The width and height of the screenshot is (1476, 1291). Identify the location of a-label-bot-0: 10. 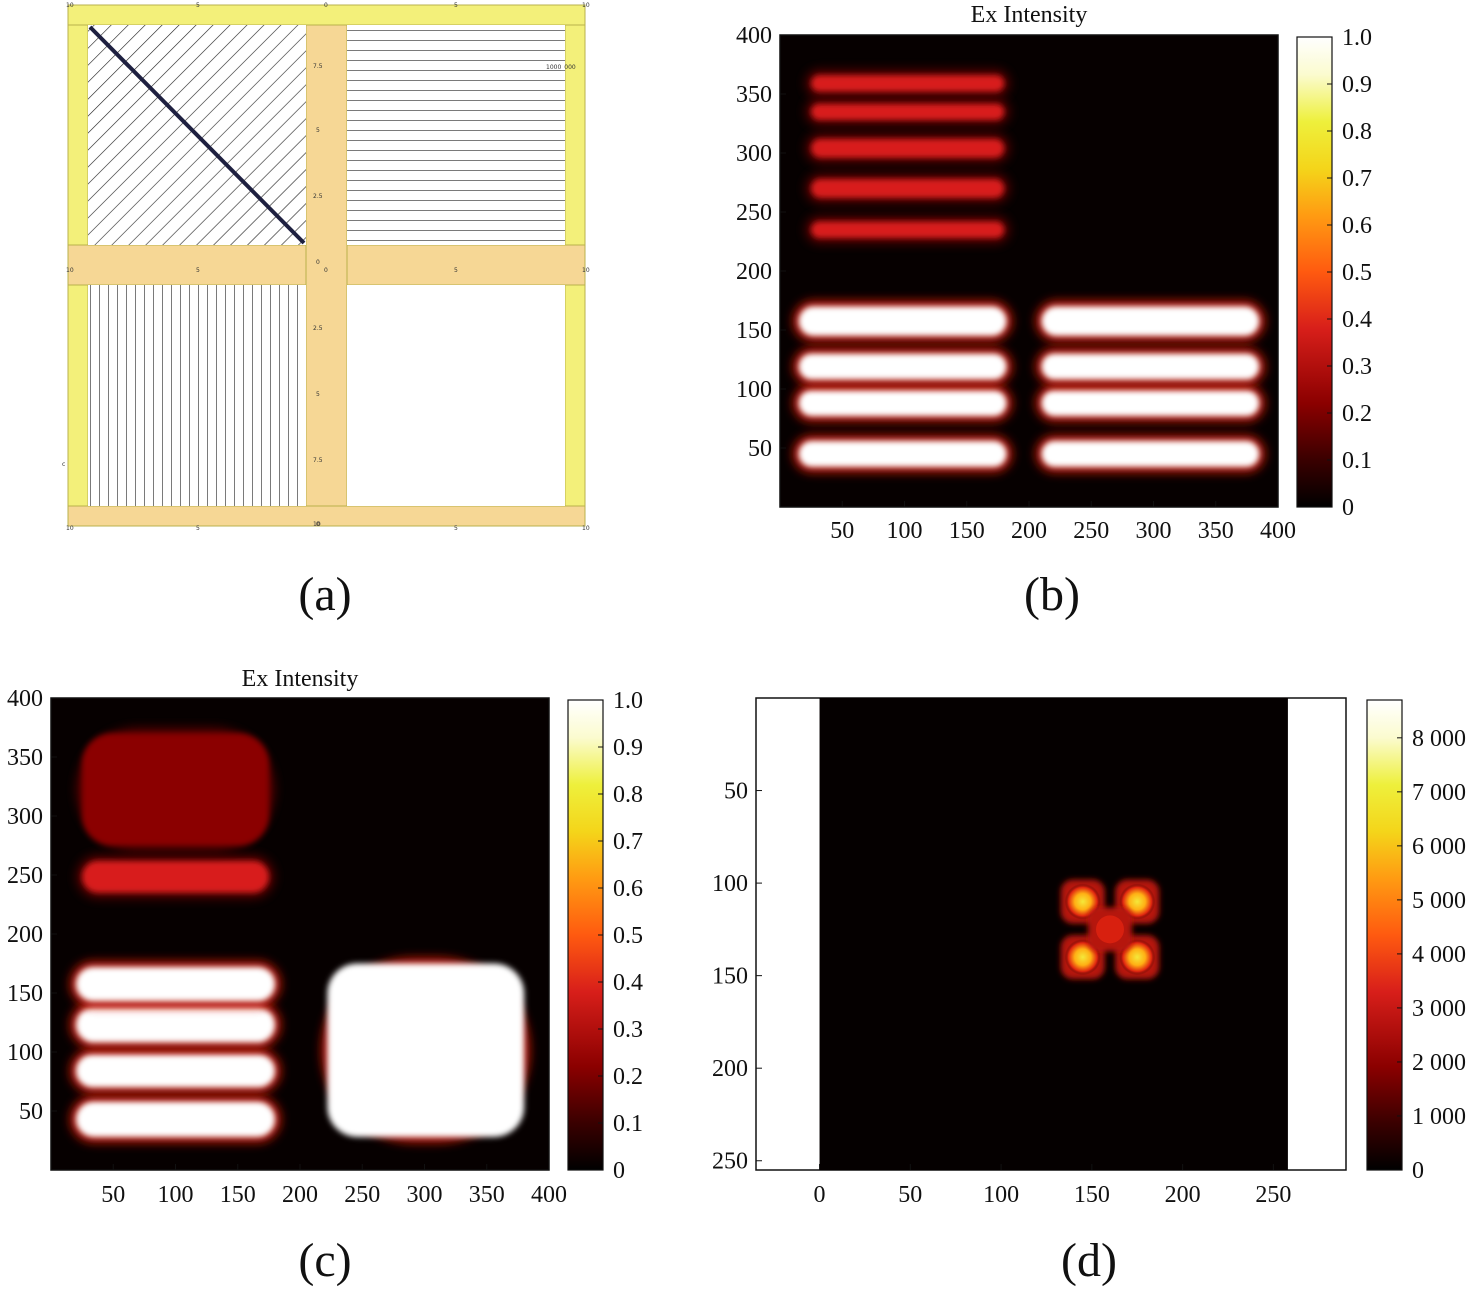
(70, 528).